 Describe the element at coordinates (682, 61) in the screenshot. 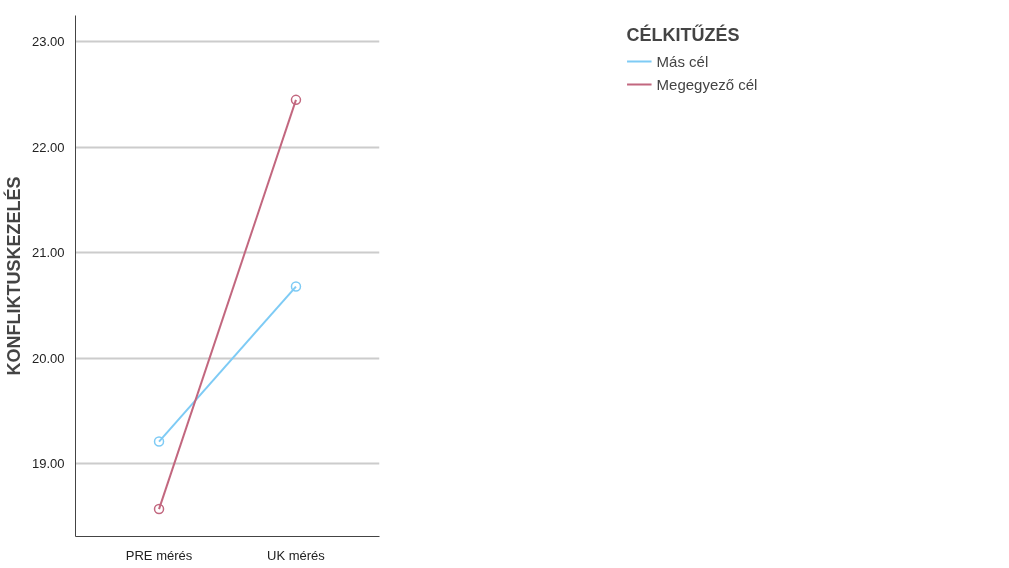

I see `legend-label: Más cél` at that location.